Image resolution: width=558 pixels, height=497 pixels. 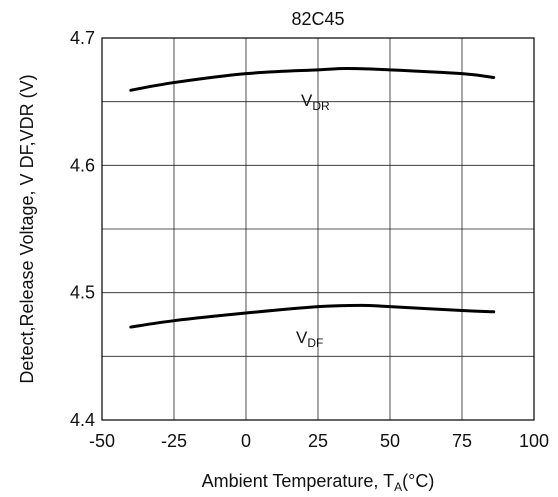 I want to click on y-tick-label: 4.7, so click(x=82, y=38).